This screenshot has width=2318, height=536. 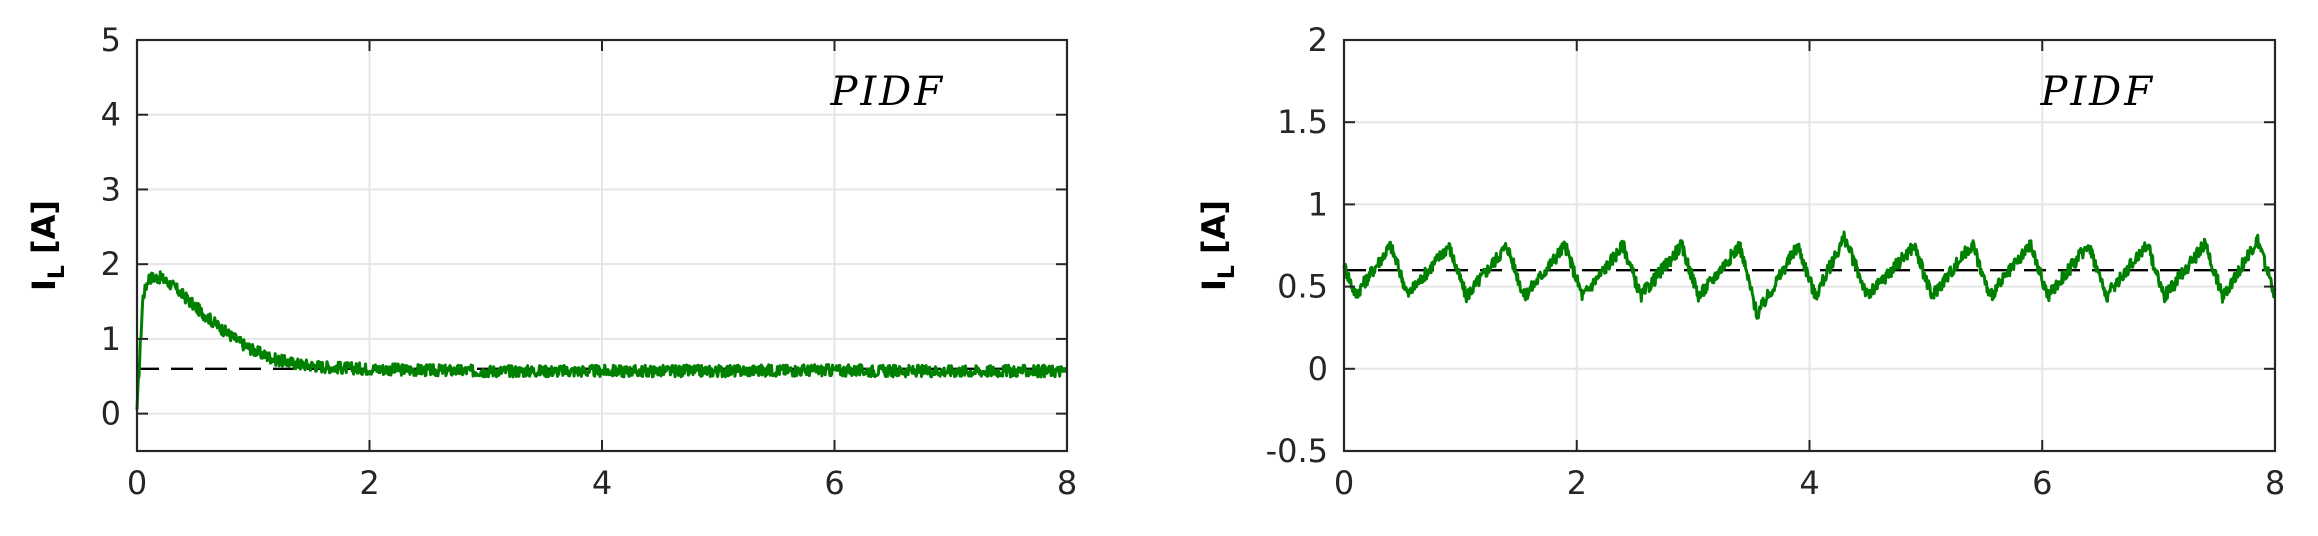 What do you see at coordinates (1302, 122) in the screenshot?
I see `y-tick-label: 1.5` at bounding box center [1302, 122].